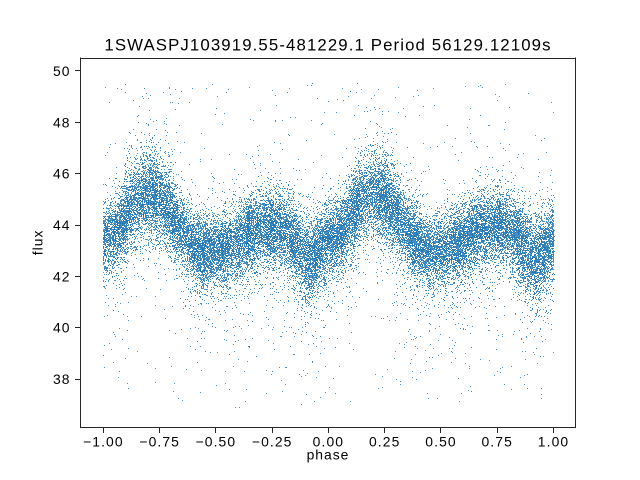 This screenshot has width=640, height=480. What do you see at coordinates (62, 122) in the screenshot?
I see `svg-text: 48` at bounding box center [62, 122].